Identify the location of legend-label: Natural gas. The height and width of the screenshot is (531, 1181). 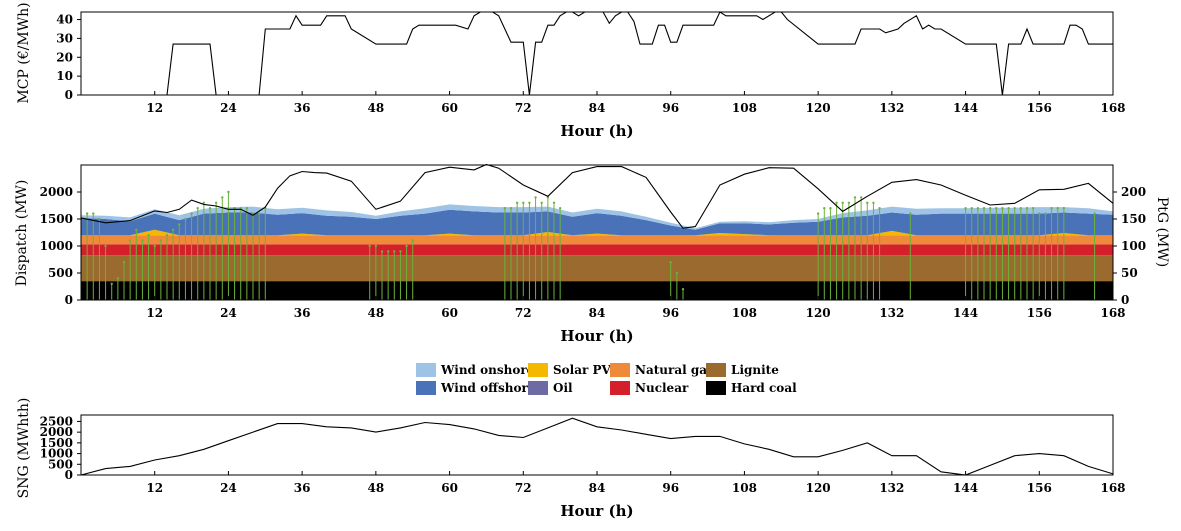
(674, 370).